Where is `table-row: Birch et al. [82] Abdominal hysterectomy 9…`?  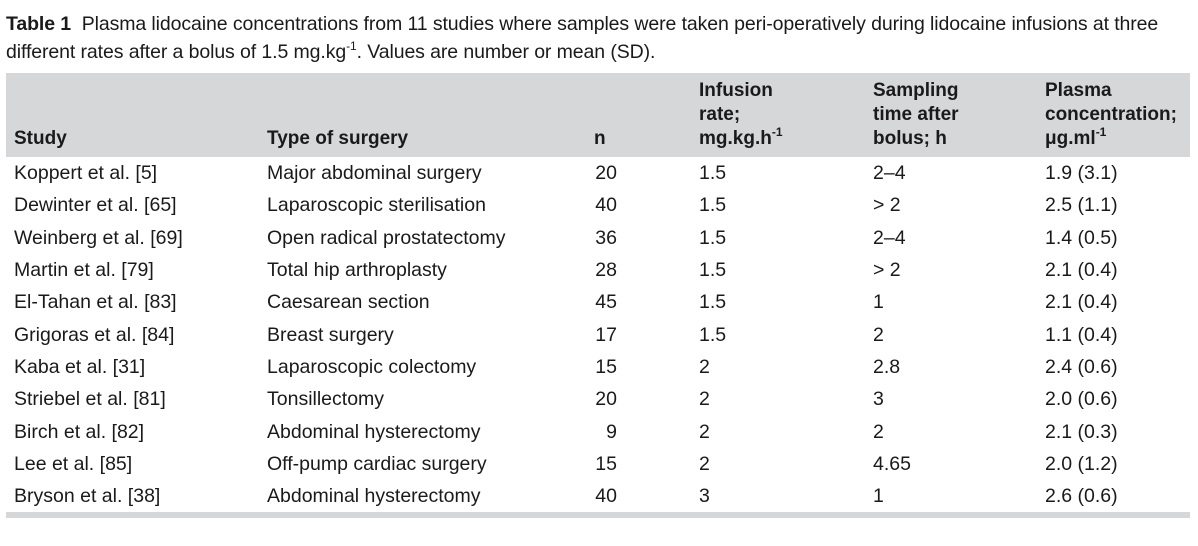
table-row: Birch et al. [82] Abdominal hysterectomy 9… is located at coordinates (598, 431).